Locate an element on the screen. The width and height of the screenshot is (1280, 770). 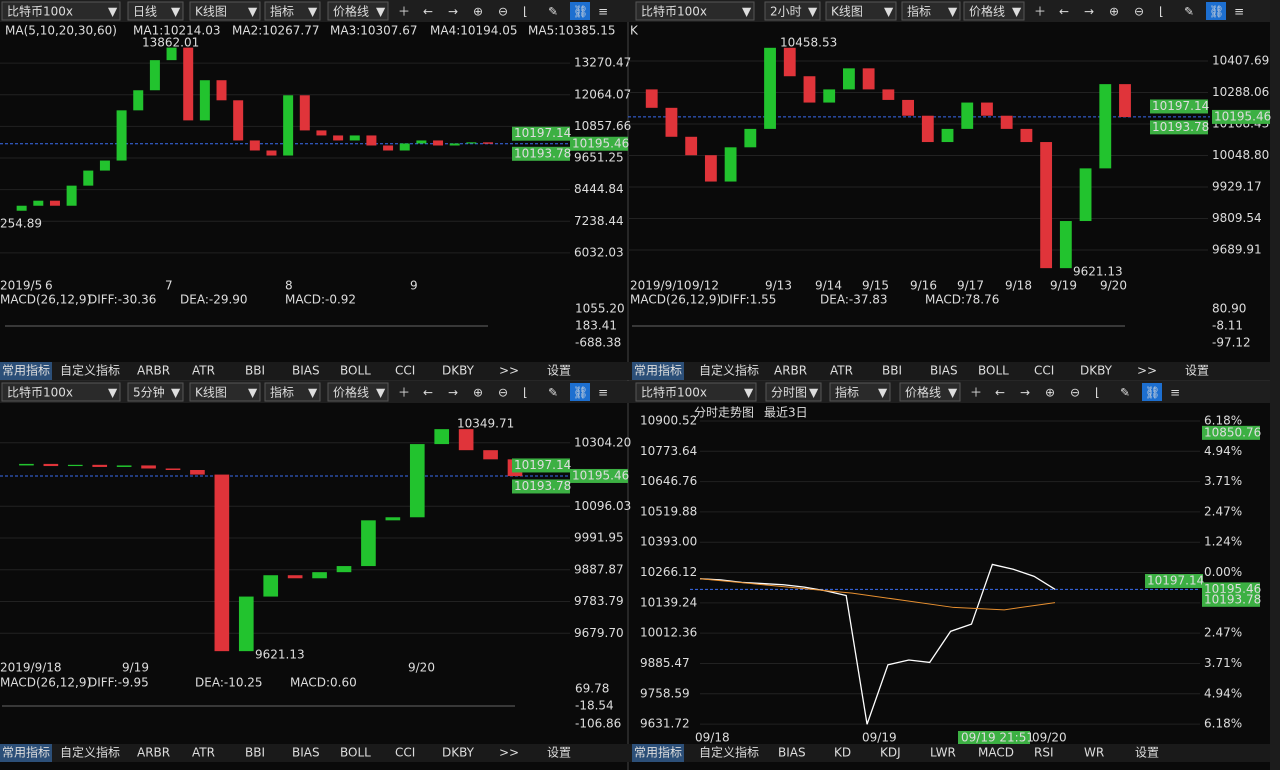
dropdown-label: 2小时 is located at coordinates (786, 12).